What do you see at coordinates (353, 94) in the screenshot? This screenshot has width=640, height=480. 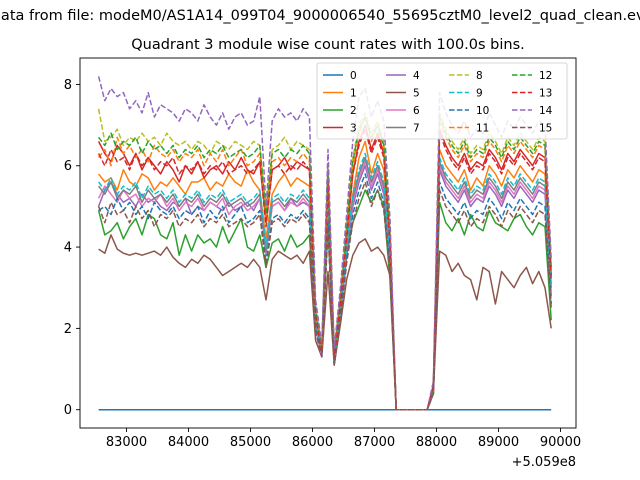 I see `legend-label: 1` at bounding box center [353, 94].